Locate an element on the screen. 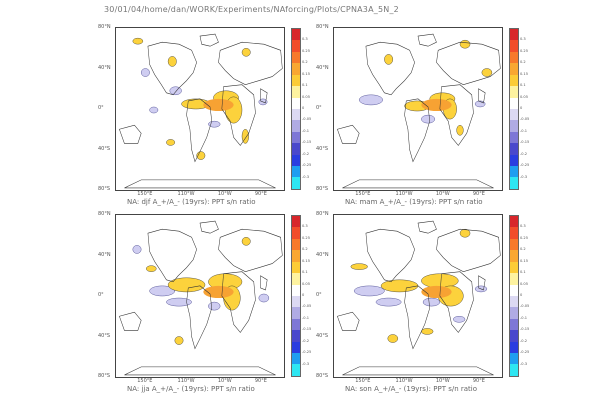 This screenshot has width=589, height=416. colorbar-label: -0.15 is located at coordinates (307, 329).